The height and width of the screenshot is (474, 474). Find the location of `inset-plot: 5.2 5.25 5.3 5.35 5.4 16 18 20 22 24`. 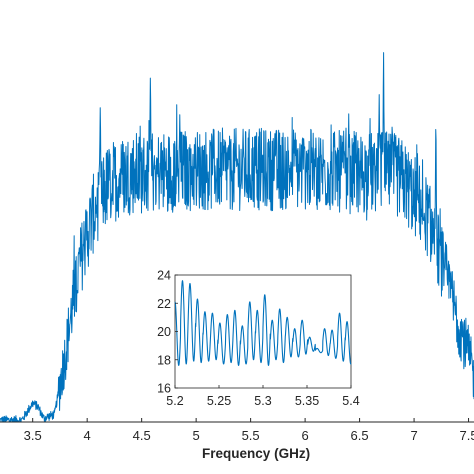

inset-plot: 5.2 5.25 5.3 5.35 5.4 16 18 20 22 24 is located at coordinates (258, 339).